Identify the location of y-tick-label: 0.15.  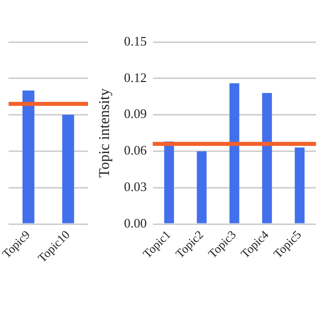
(135, 40).